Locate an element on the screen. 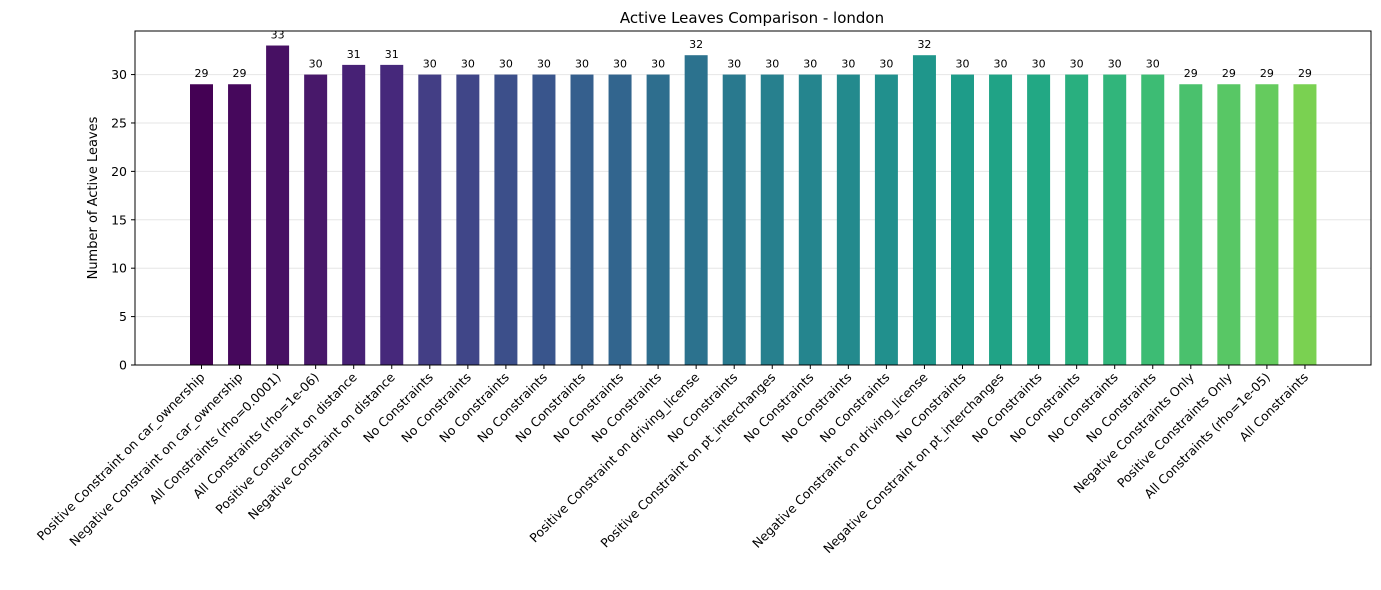 This screenshot has width=1381, height=590. x-tick-label: Negative Constraint on pt_interchanges is located at coordinates (913, 463).